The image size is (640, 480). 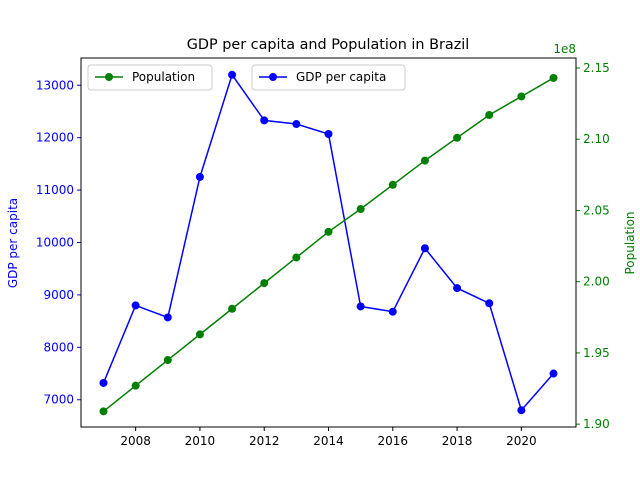 What do you see at coordinates (328, 441) in the screenshot?
I see `x-tick-label: 2014` at bounding box center [328, 441].